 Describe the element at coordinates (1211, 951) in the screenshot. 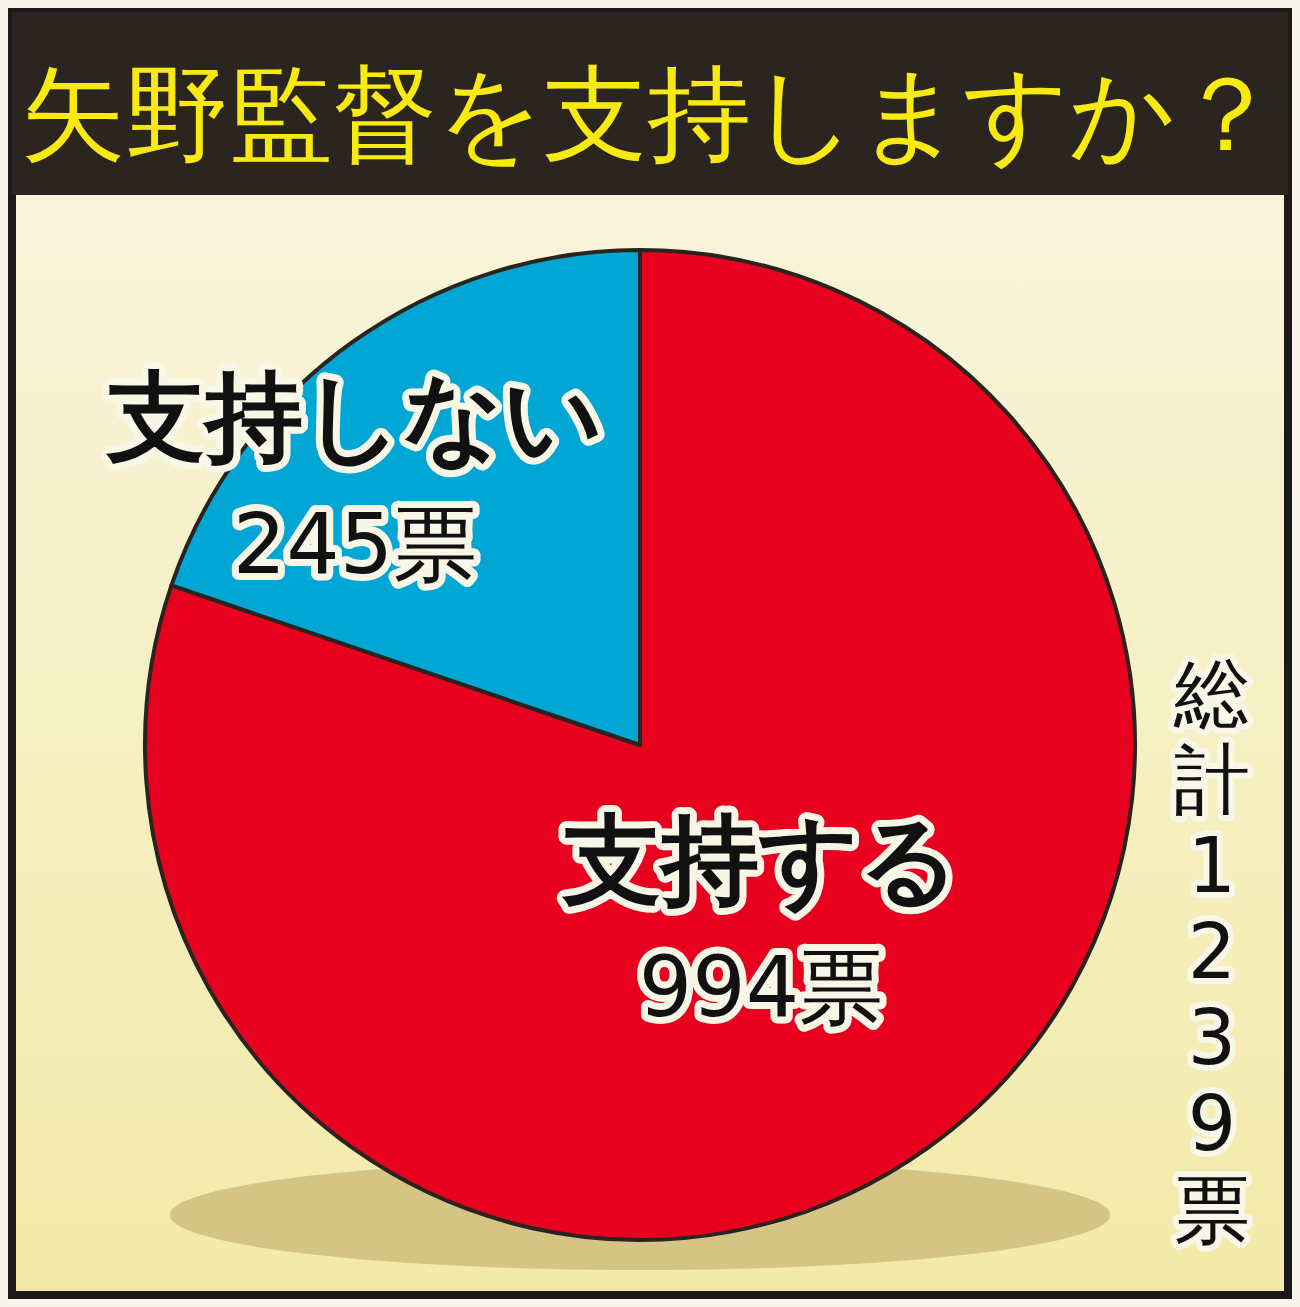

I see `text: 総計1239票` at that location.